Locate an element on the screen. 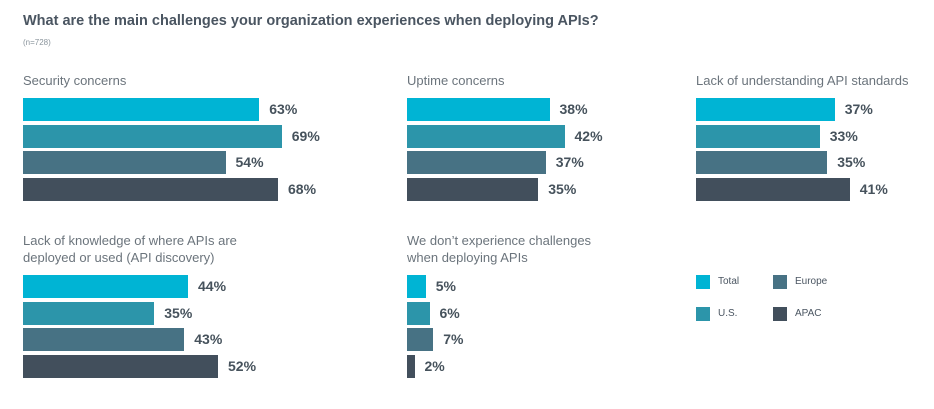  group-label: Security concerns is located at coordinates (74, 80).